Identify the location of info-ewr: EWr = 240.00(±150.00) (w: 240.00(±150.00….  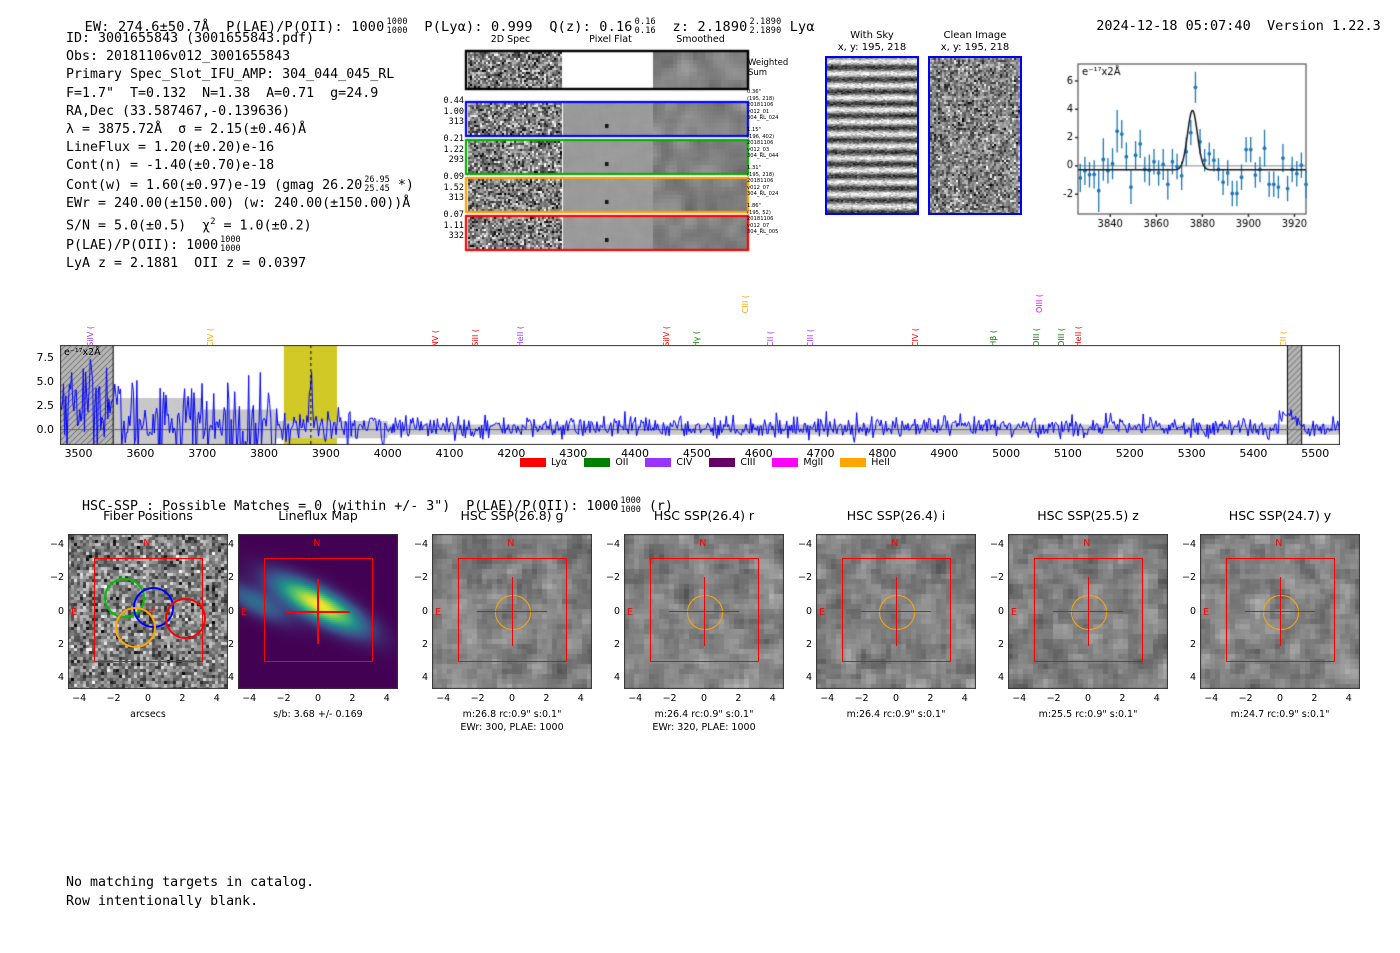
(238, 203).